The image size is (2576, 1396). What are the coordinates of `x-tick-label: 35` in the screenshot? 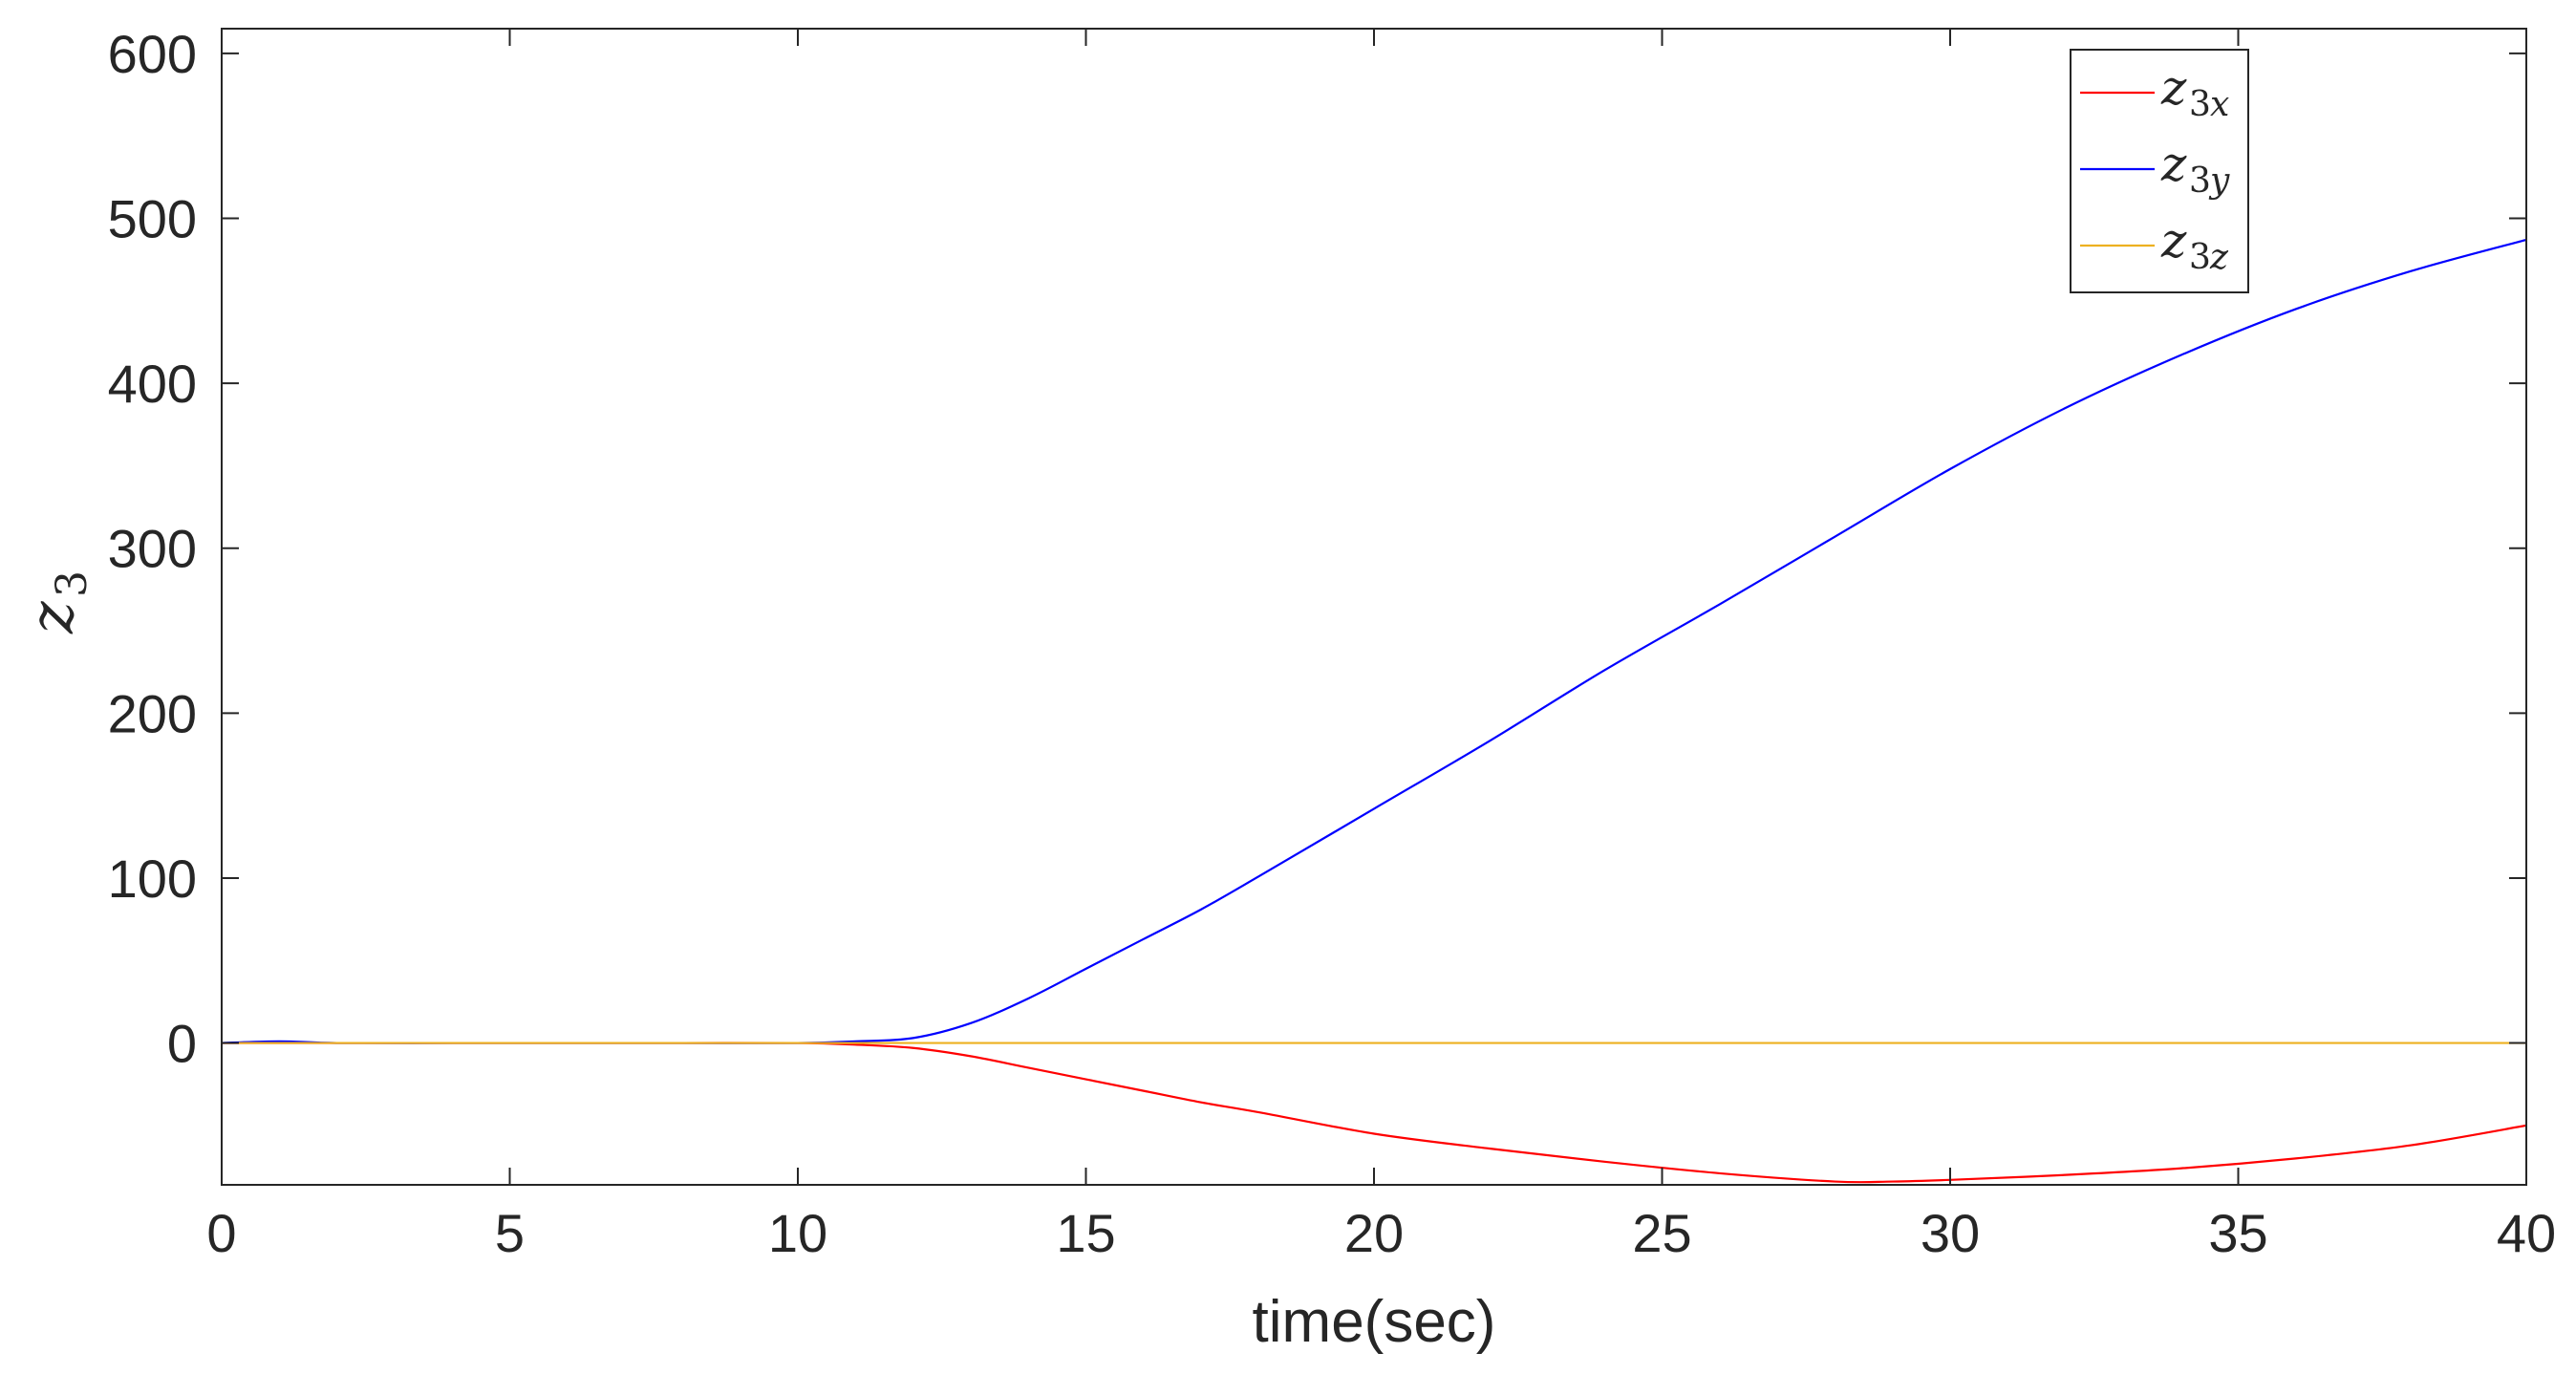 It's located at (2237, 1233).